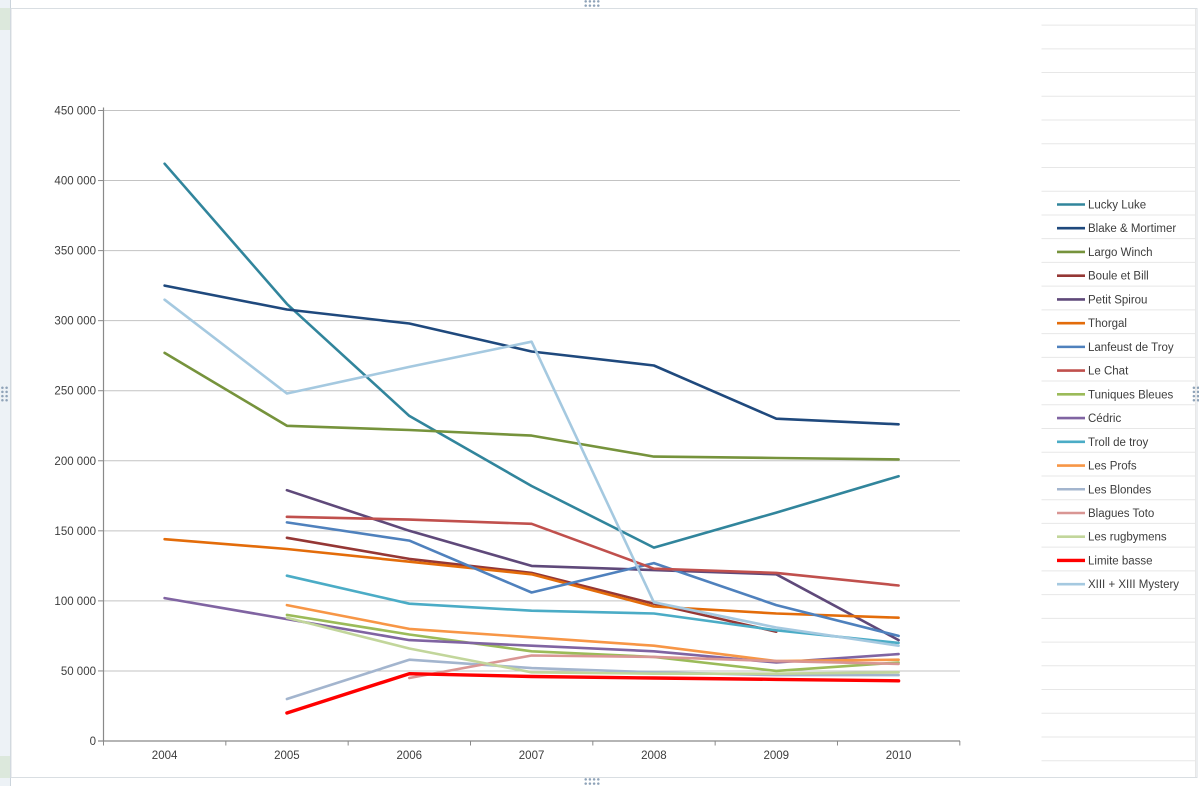 This screenshot has width=1199, height=786. I want to click on y-tick-label: 400 000, so click(75, 182).